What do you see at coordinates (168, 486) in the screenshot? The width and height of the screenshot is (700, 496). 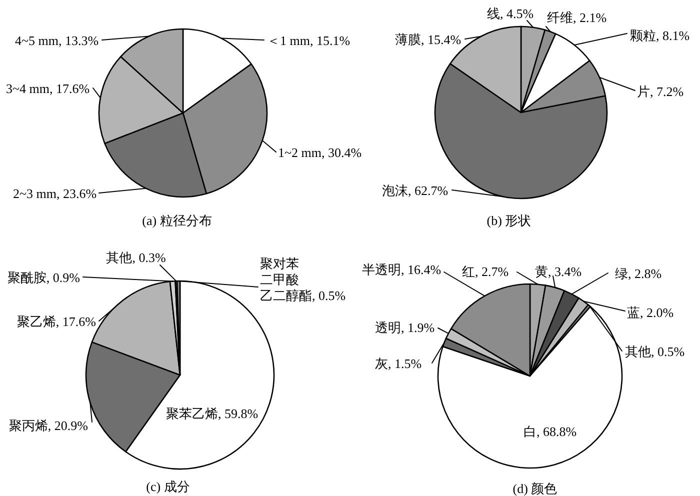 I see `title: (c) 成分` at bounding box center [168, 486].